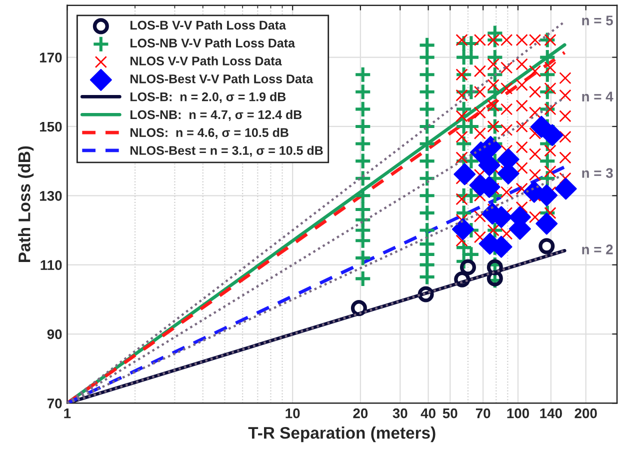 Image resolution: width=622 pixels, height=452 pixels. I want to click on y-tick-label: 130, so click(51, 195).